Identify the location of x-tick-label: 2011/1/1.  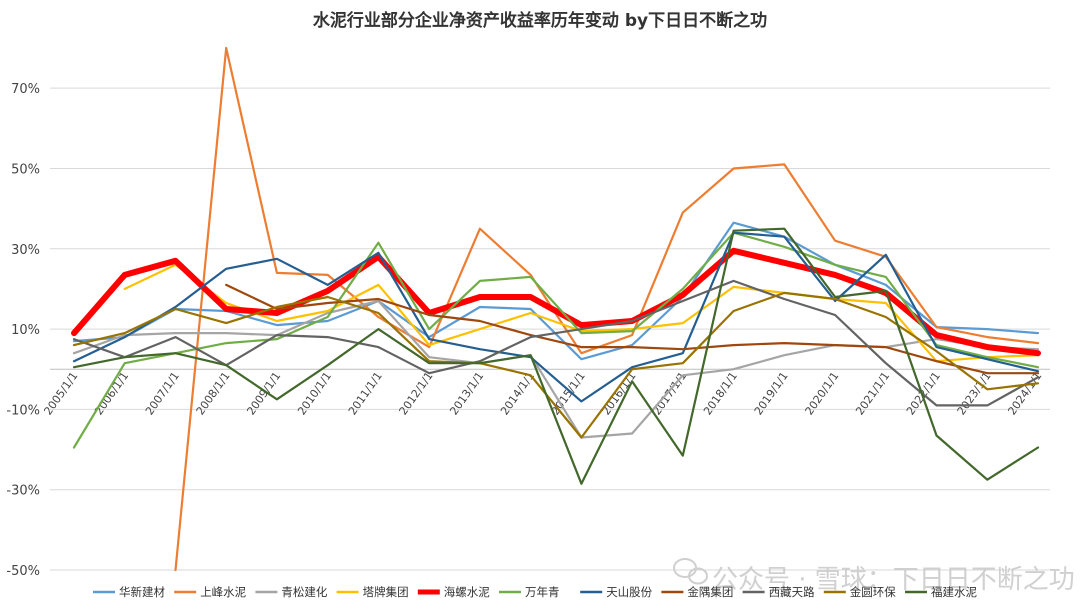
(365, 393).